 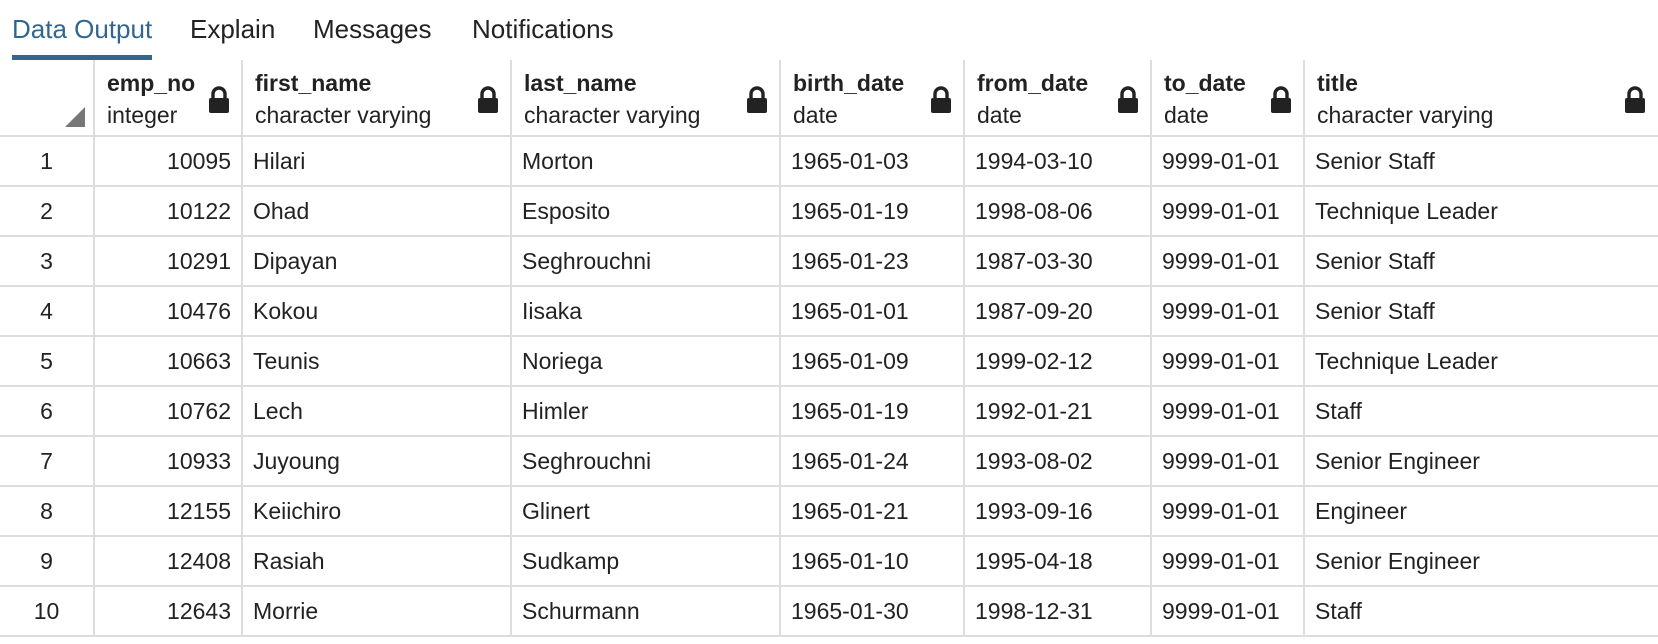 What do you see at coordinates (1481, 511) in the screenshot?
I see `cell-title: Engineer` at bounding box center [1481, 511].